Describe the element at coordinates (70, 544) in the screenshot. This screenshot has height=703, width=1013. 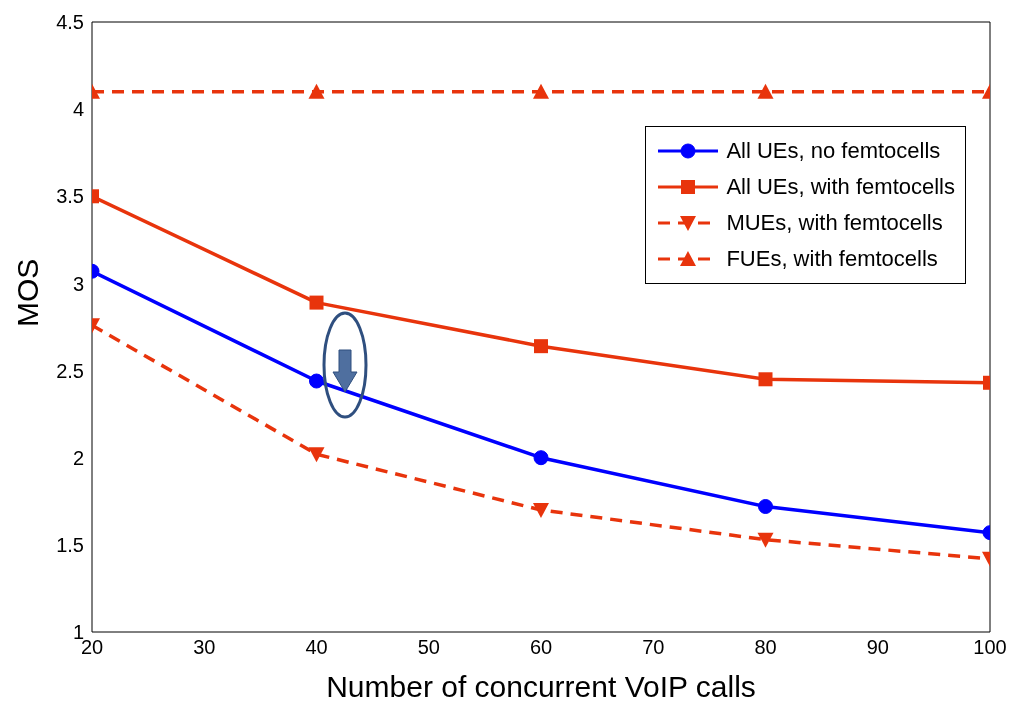
I see `y-tick-label: 1.5` at that location.